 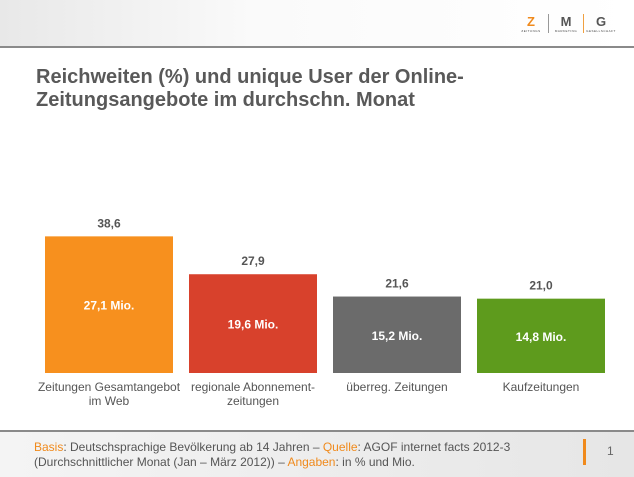 I want to click on inner-label: 19,6 Mio., so click(x=253, y=325).